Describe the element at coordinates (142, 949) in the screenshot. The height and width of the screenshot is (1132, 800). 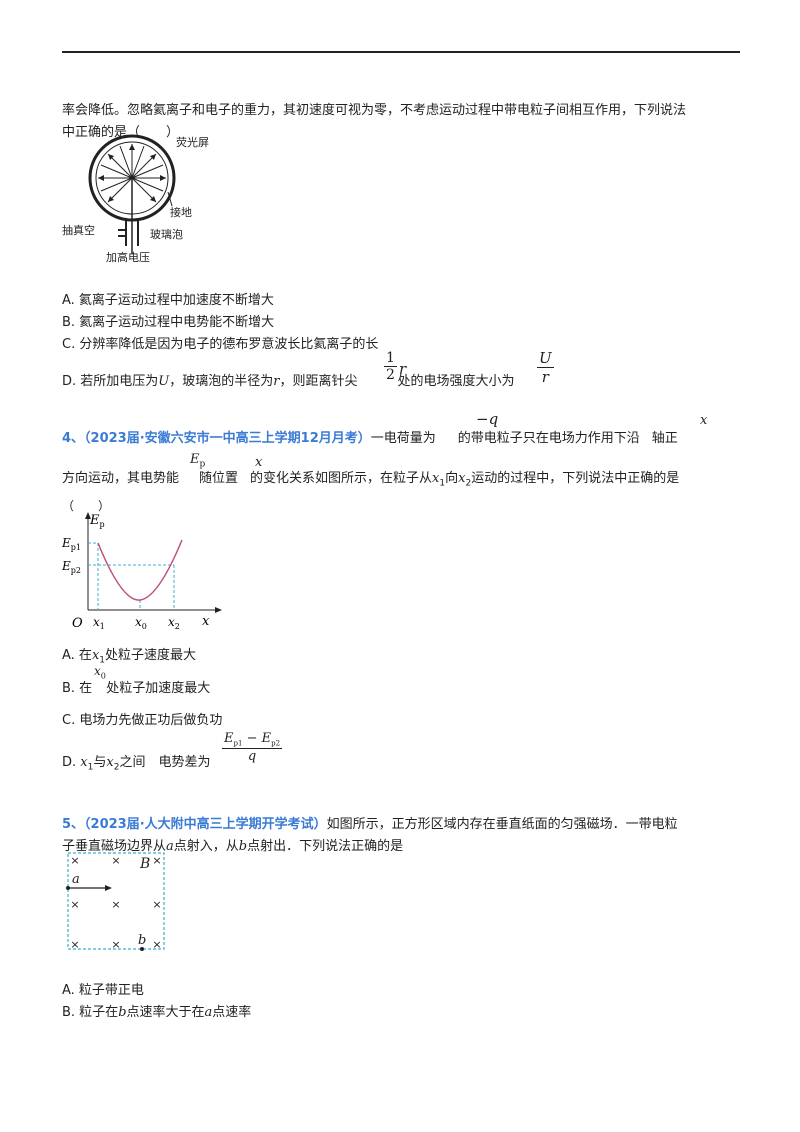
I see `point-b` at that location.